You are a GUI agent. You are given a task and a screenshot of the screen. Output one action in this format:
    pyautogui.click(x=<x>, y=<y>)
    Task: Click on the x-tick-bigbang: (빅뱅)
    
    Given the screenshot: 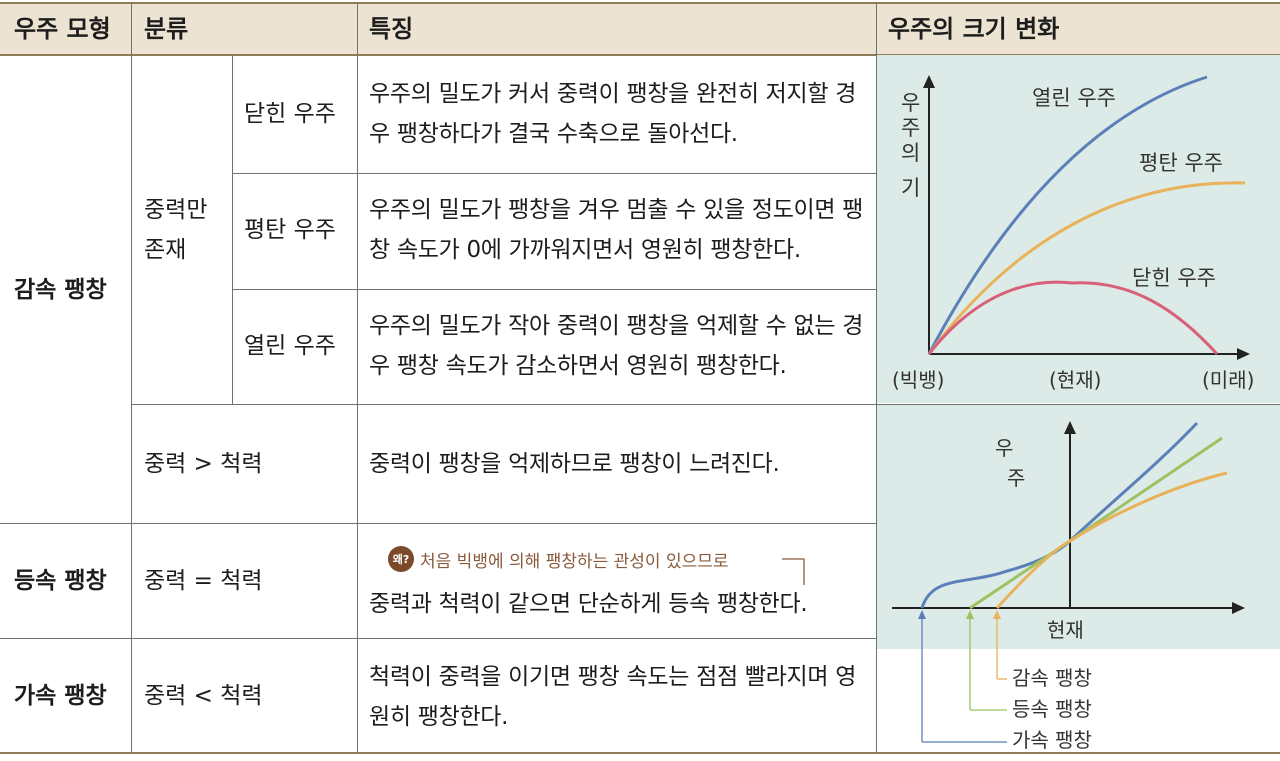 What is the action you would take?
    pyautogui.click(x=918, y=380)
    